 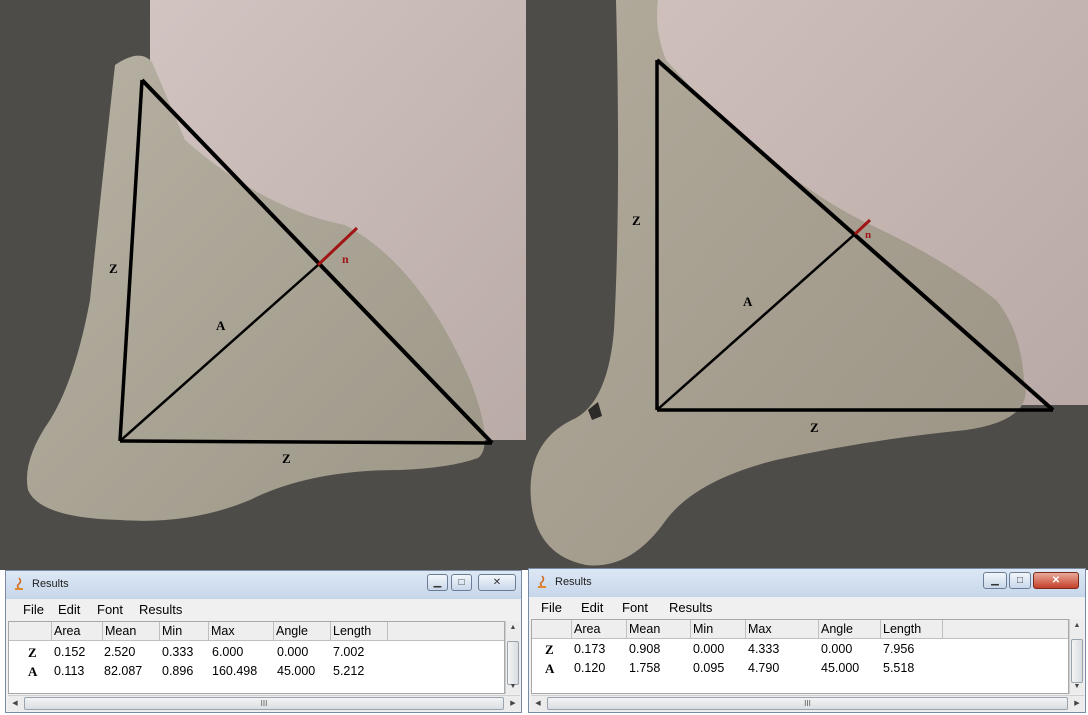 I want to click on weld-defect-mark, so click(x=595, y=411).